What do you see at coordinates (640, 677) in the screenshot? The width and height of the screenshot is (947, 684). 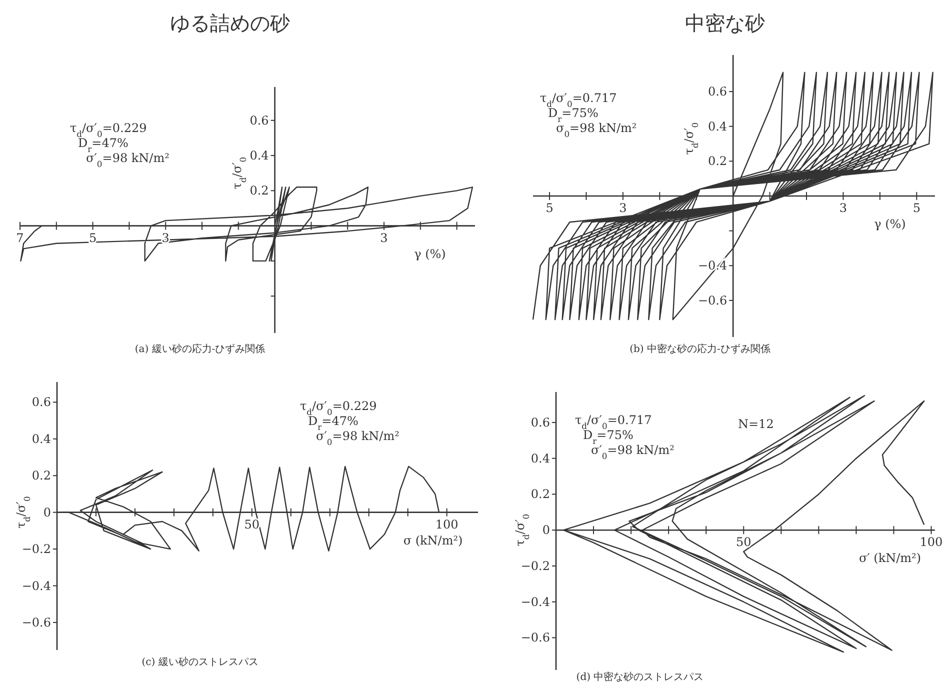 I see `text: (d) 中密な砂のストレスパス` at bounding box center [640, 677].